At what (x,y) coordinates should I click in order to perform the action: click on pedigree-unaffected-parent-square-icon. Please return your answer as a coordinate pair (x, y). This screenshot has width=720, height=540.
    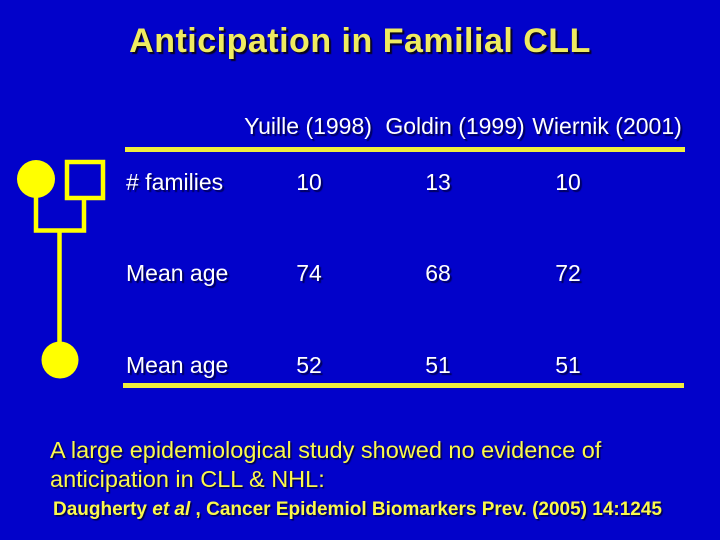
    Looking at the image, I should click on (85, 180).